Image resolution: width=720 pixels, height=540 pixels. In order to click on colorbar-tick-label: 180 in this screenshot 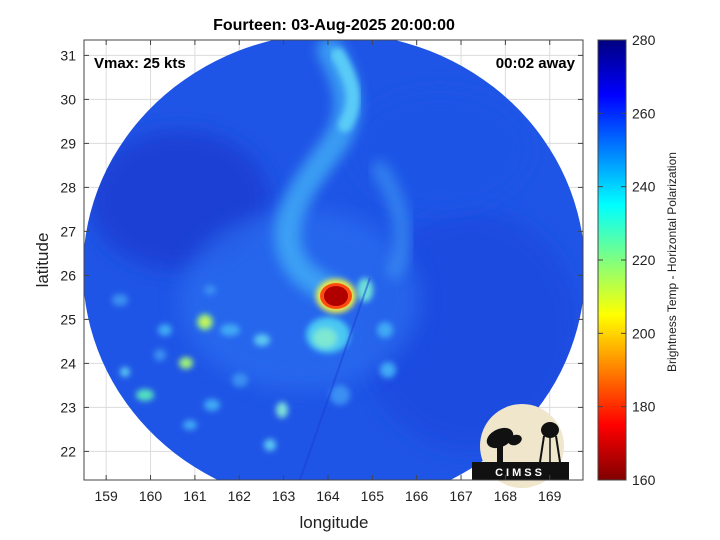, I will do `click(644, 407)`.